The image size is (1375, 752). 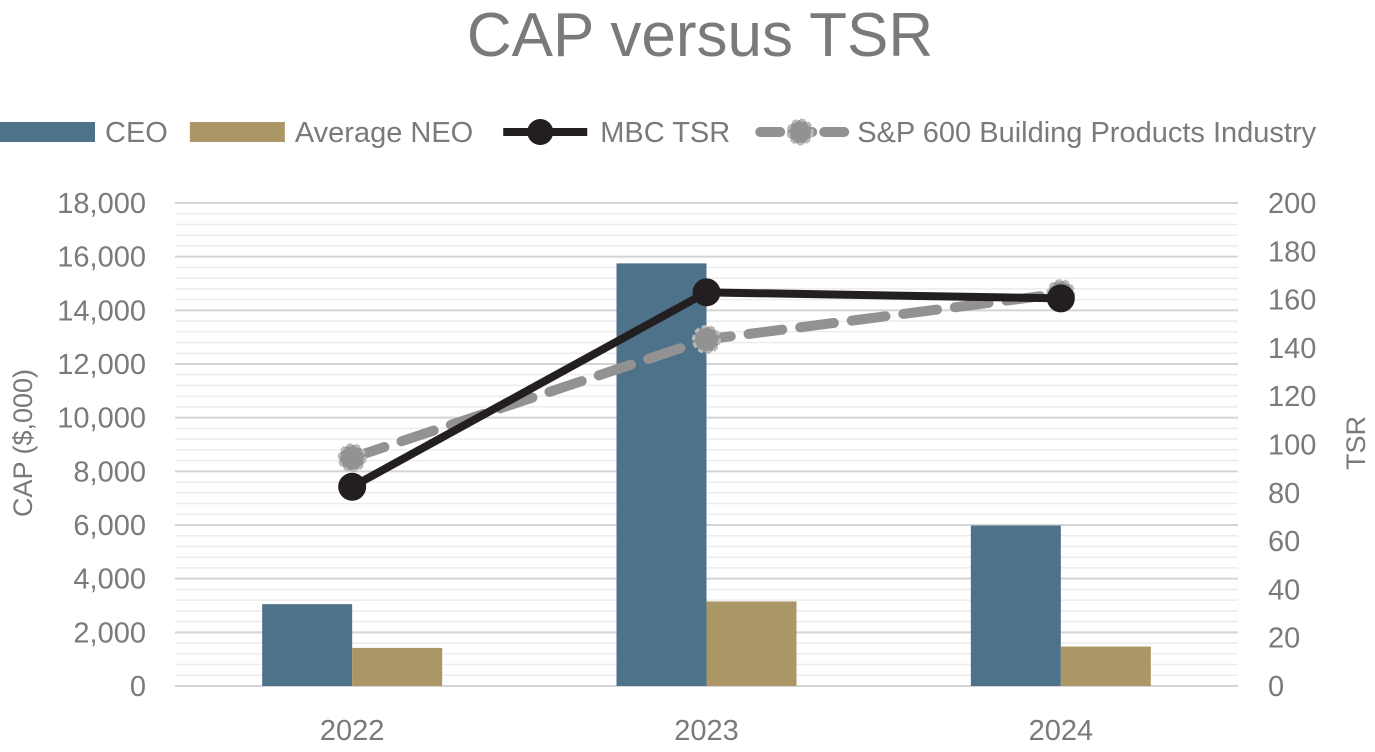 I want to click on legend-label: CEO, so click(x=136, y=133).